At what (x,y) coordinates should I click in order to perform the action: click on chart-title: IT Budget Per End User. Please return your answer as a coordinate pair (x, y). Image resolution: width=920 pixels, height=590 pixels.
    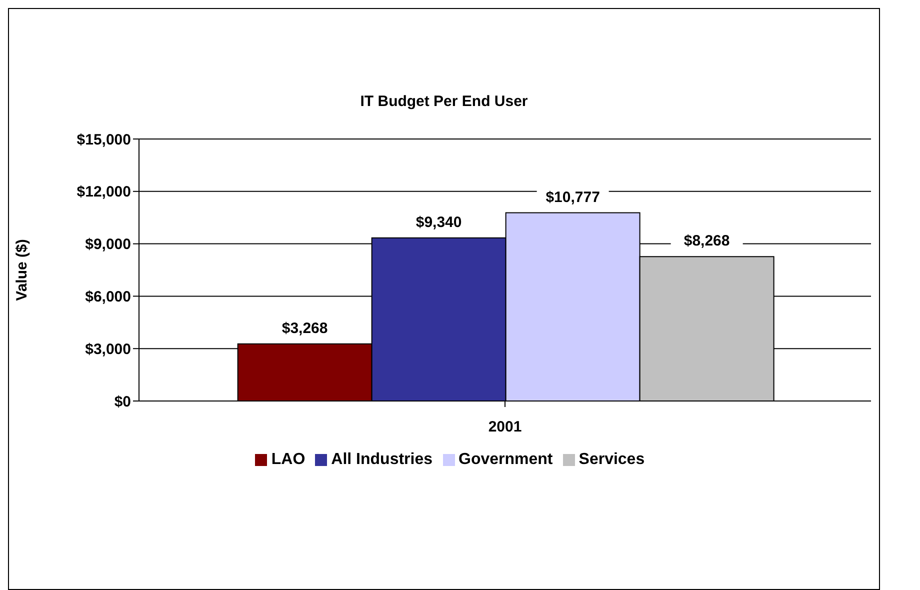
    Looking at the image, I should click on (444, 101).